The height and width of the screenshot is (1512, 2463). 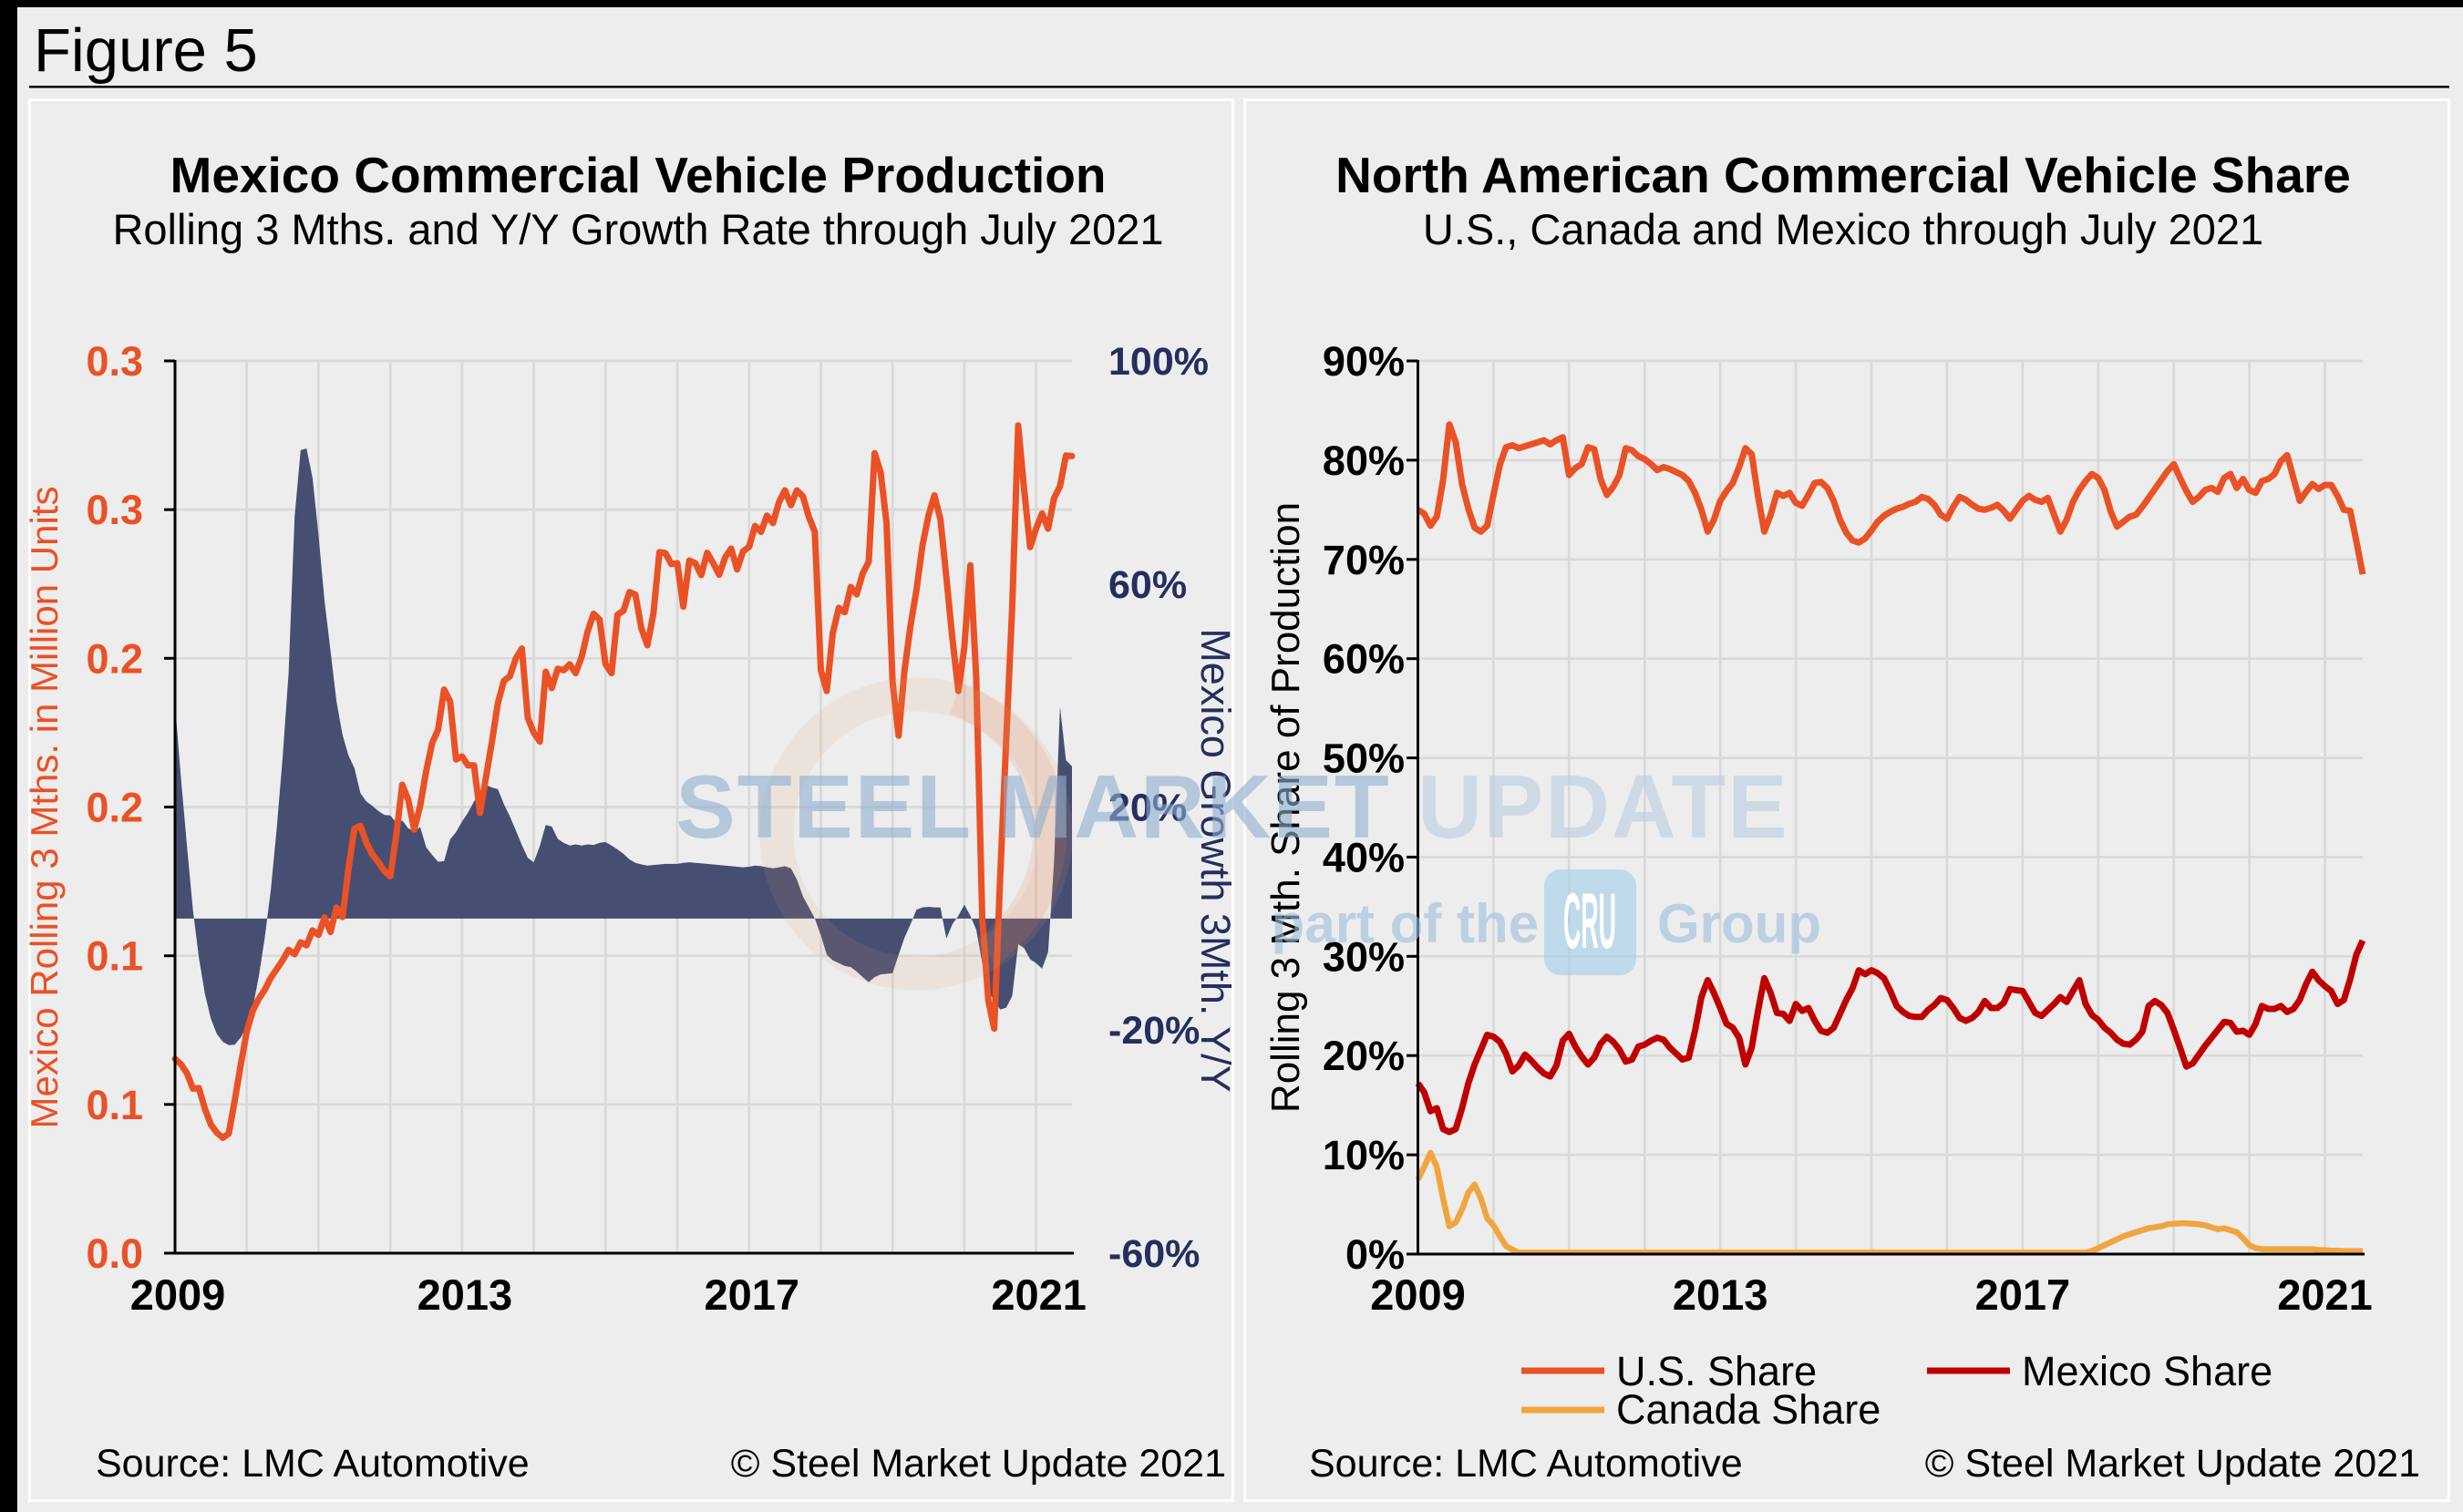 I want to click on svg-text:Mexico Rolling 3 Mths. in Mill: Mexico Rolling 3 Mths. in Million Units, so click(x=44, y=808).